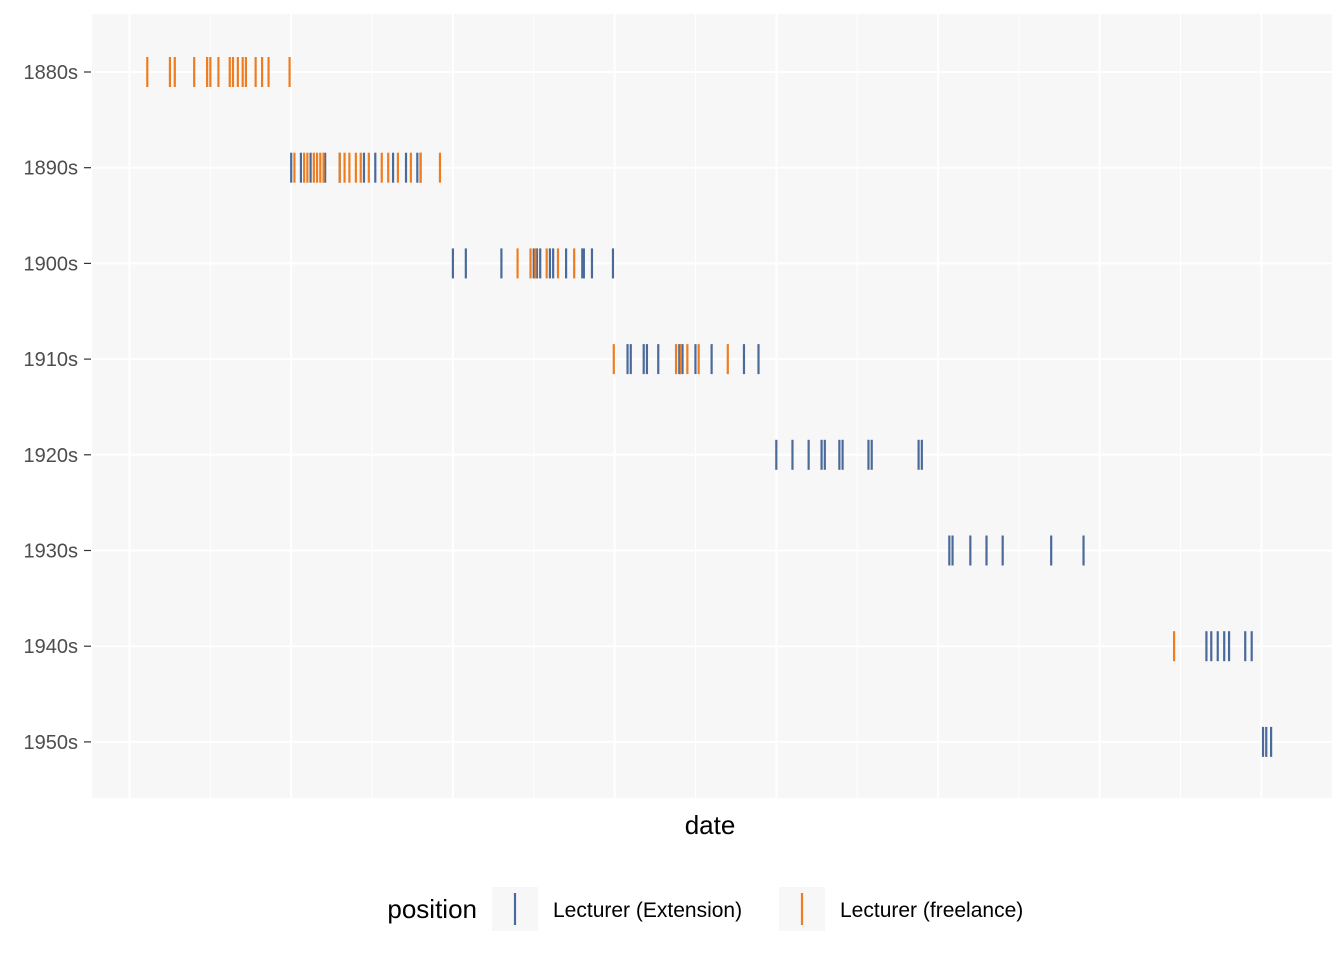 This screenshot has height=960, width=1344. What do you see at coordinates (51, 743) in the screenshot?
I see `y-tick-label: 1950s` at bounding box center [51, 743].